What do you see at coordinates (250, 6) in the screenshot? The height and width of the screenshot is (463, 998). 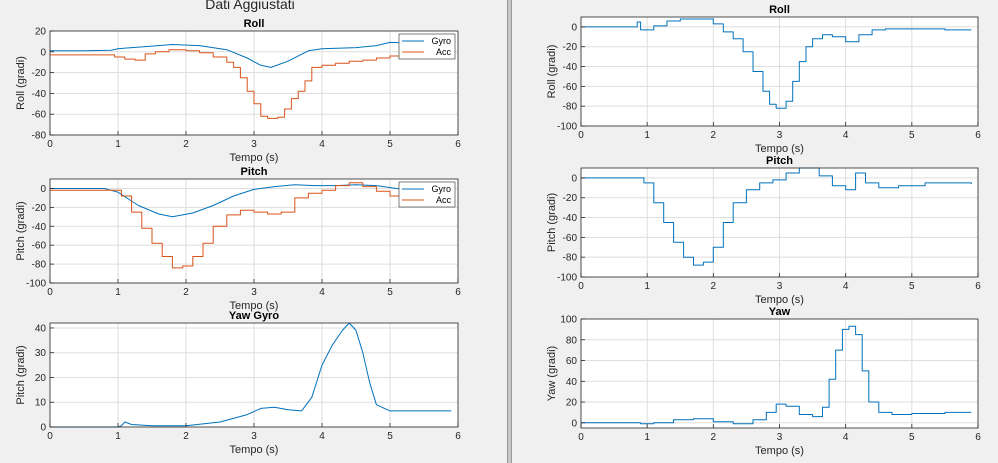 I see `figure-suptitle: Dati Aggiustati` at bounding box center [250, 6].